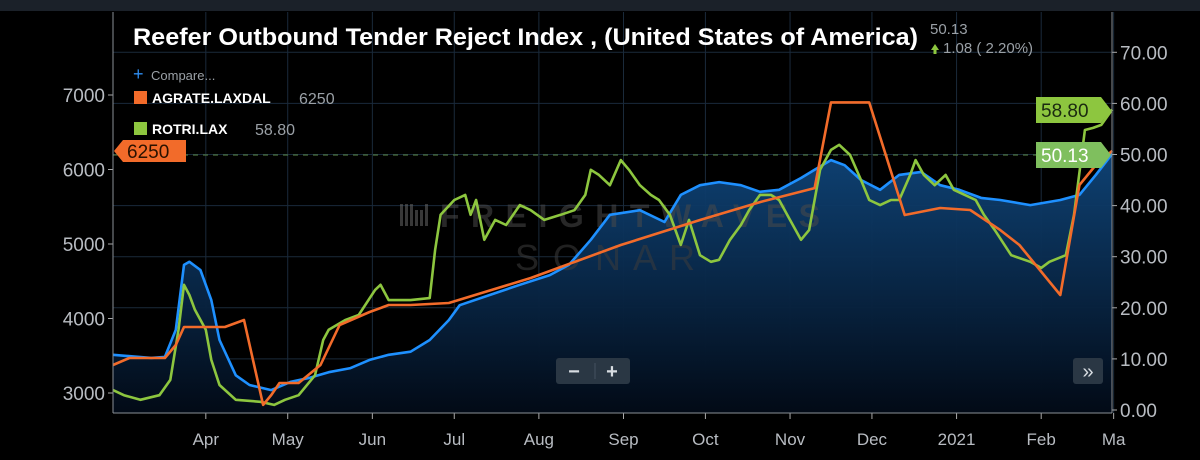  Describe the element at coordinates (623, 439) in the screenshot. I see `x-axis-label: Sep` at that location.